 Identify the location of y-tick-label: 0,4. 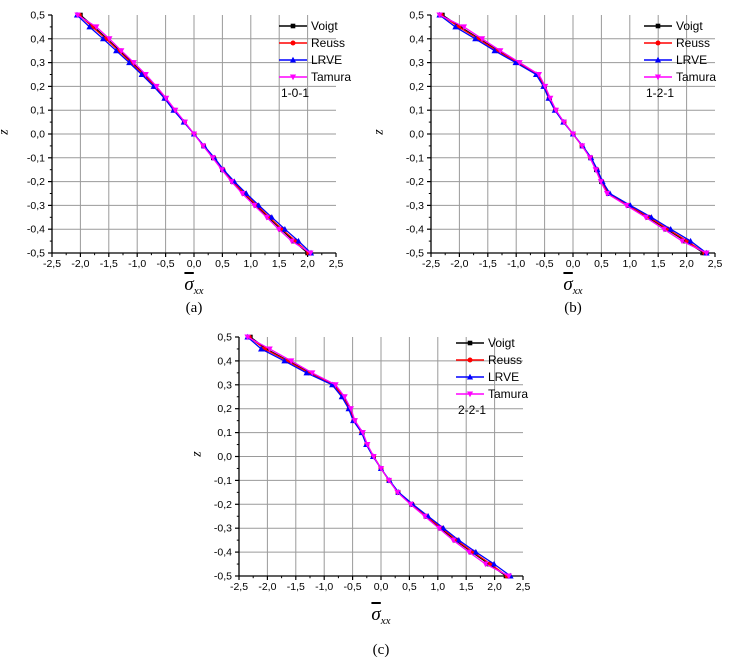
(37, 39).